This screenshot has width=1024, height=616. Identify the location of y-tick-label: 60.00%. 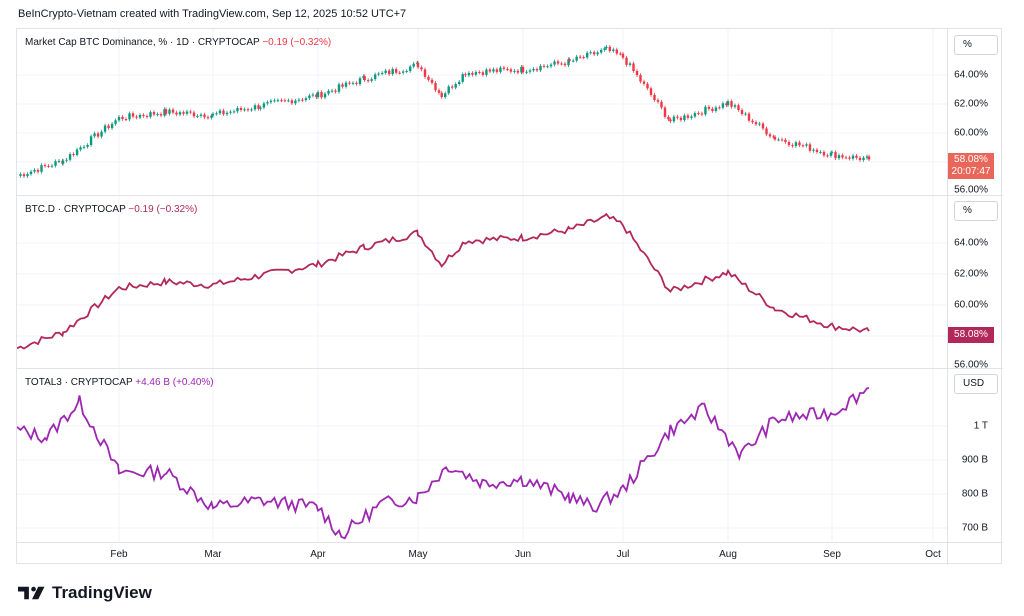
(971, 305).